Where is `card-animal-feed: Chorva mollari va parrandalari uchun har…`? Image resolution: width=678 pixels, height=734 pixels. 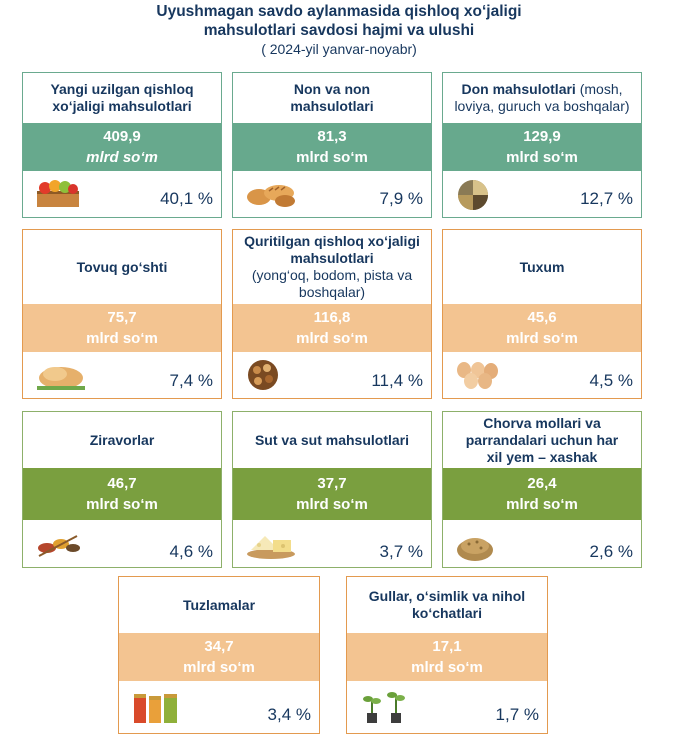 card-animal-feed: Chorva mollari va parrandalari uchun har… is located at coordinates (542, 489).